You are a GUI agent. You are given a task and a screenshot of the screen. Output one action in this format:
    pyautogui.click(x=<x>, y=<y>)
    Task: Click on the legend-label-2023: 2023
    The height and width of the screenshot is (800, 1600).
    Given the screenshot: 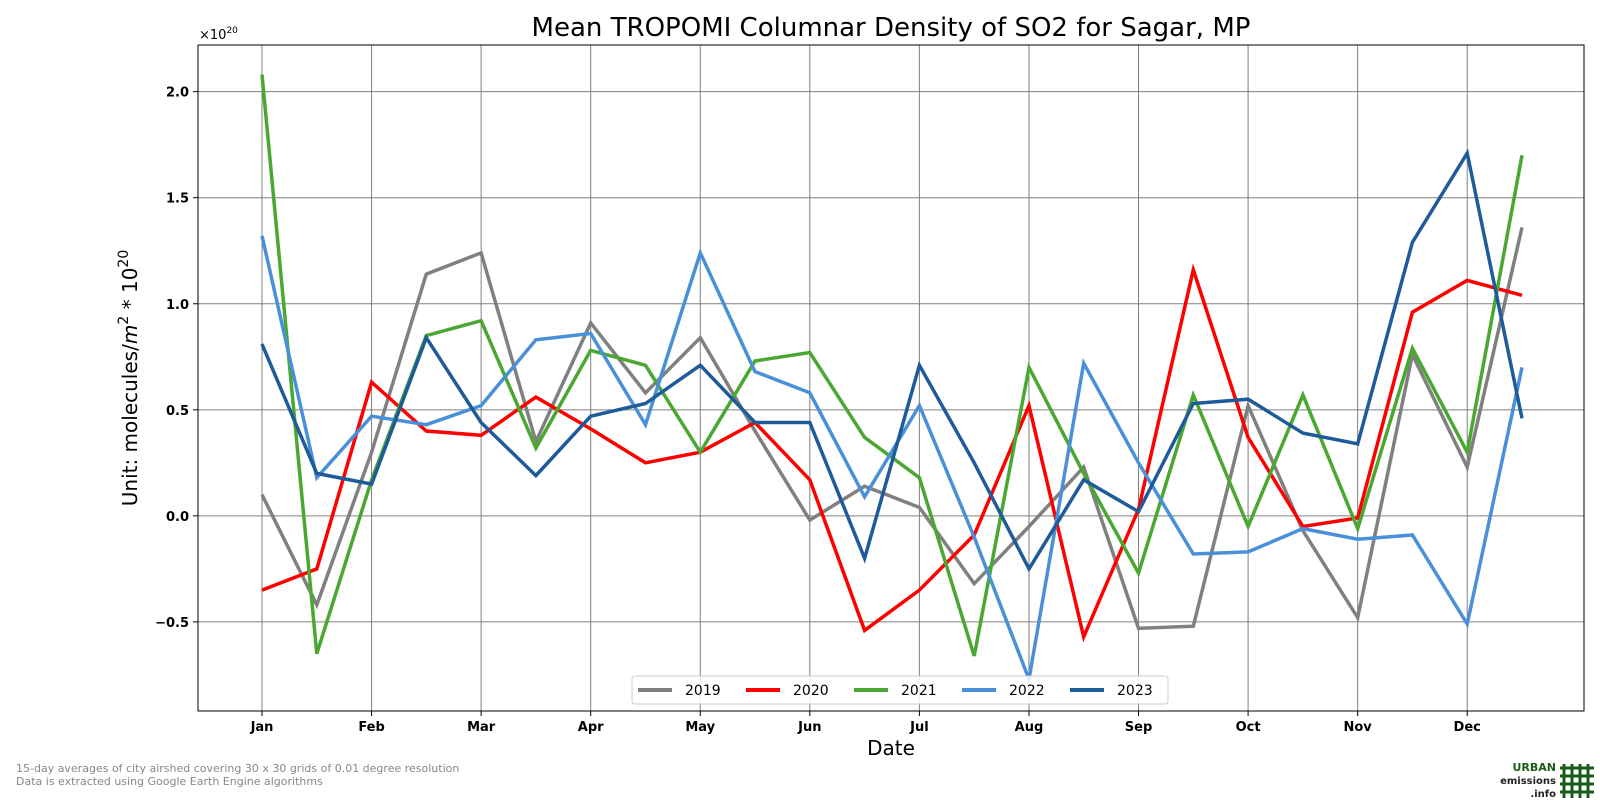 What is the action you would take?
    pyautogui.click(x=1135, y=691)
    